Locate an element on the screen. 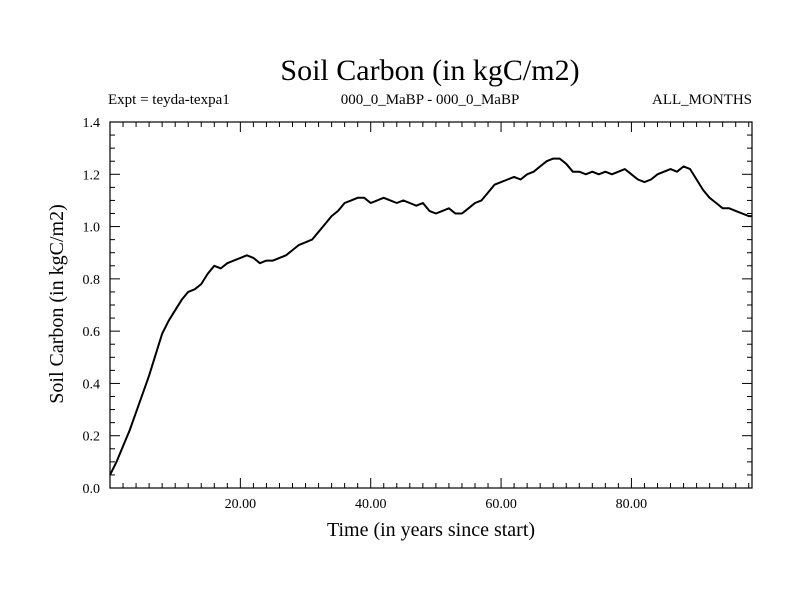 The height and width of the screenshot is (600, 800). x-tick-label: 40.00 is located at coordinates (371, 504).